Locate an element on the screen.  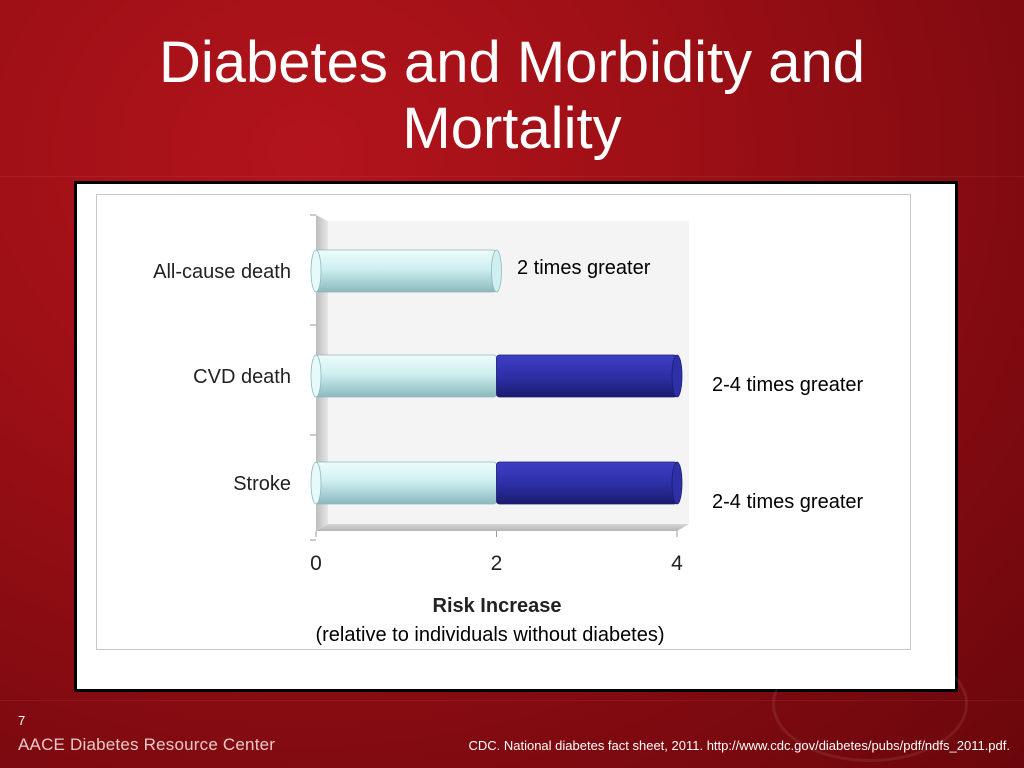
x-tick-label: 4 is located at coordinates (677, 563).